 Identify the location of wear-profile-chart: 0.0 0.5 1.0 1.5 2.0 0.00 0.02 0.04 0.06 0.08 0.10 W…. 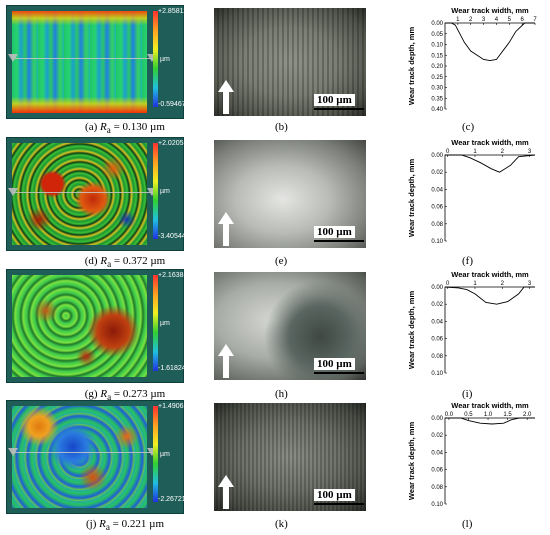
(471, 454).